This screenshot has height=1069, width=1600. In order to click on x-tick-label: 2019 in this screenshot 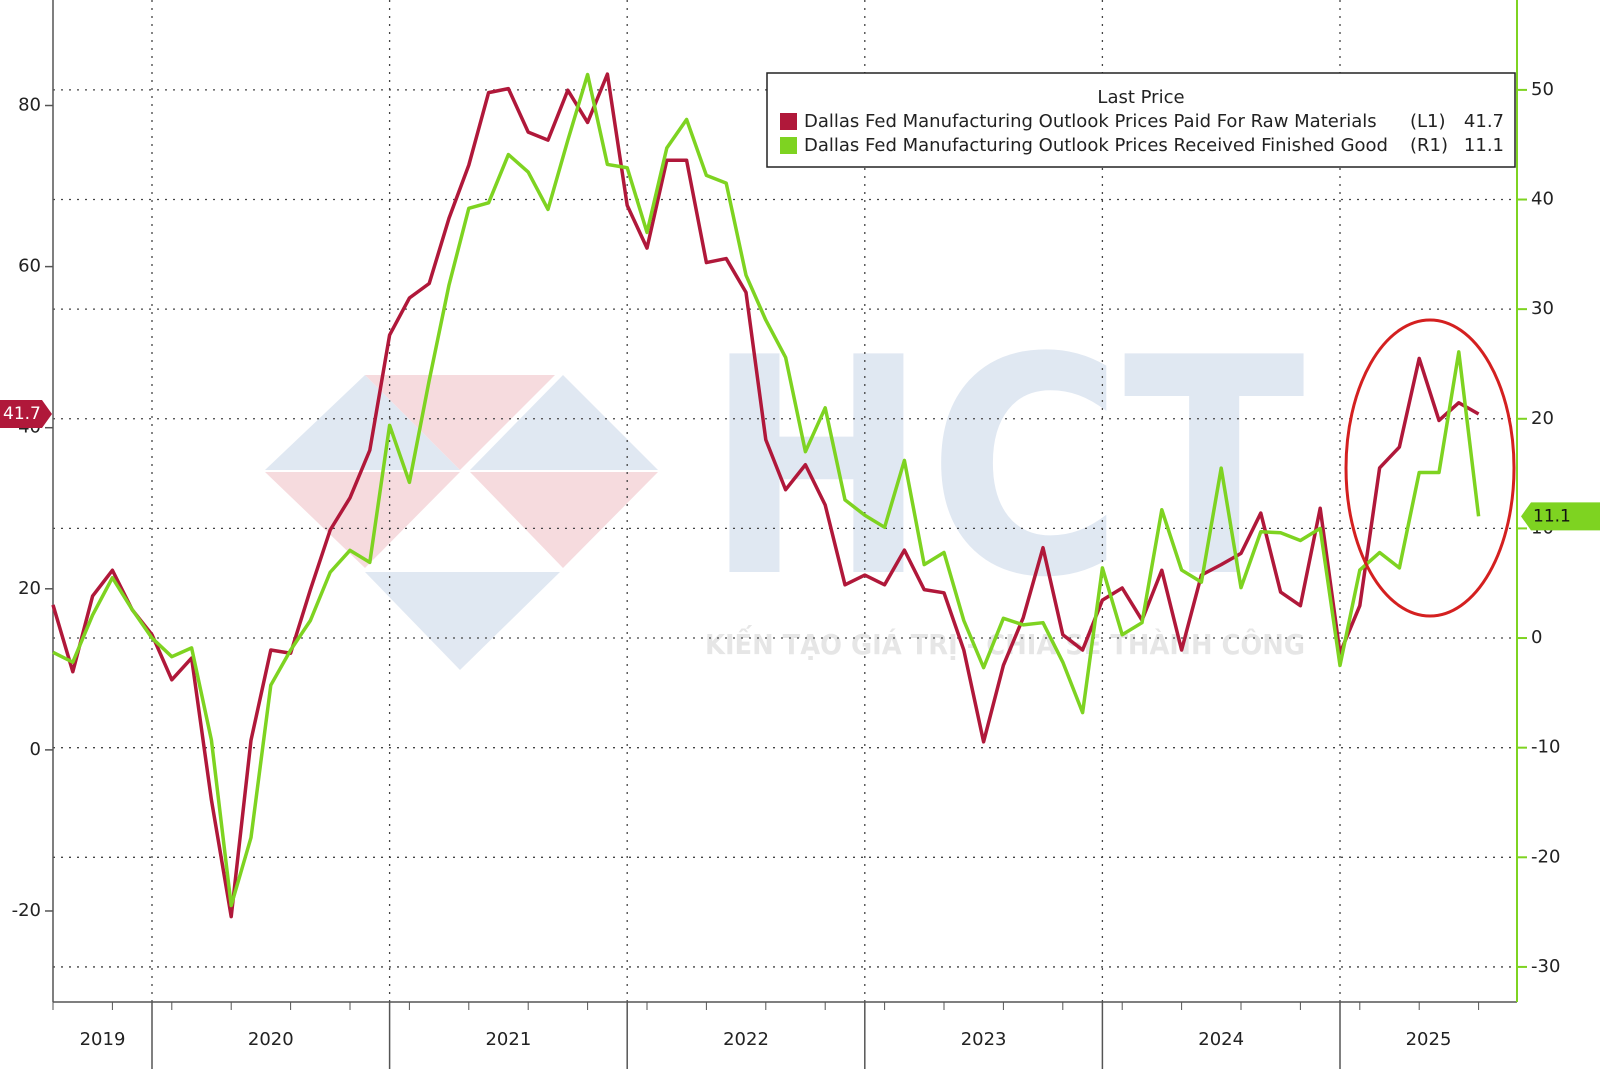, I will do `click(103, 1039)`.